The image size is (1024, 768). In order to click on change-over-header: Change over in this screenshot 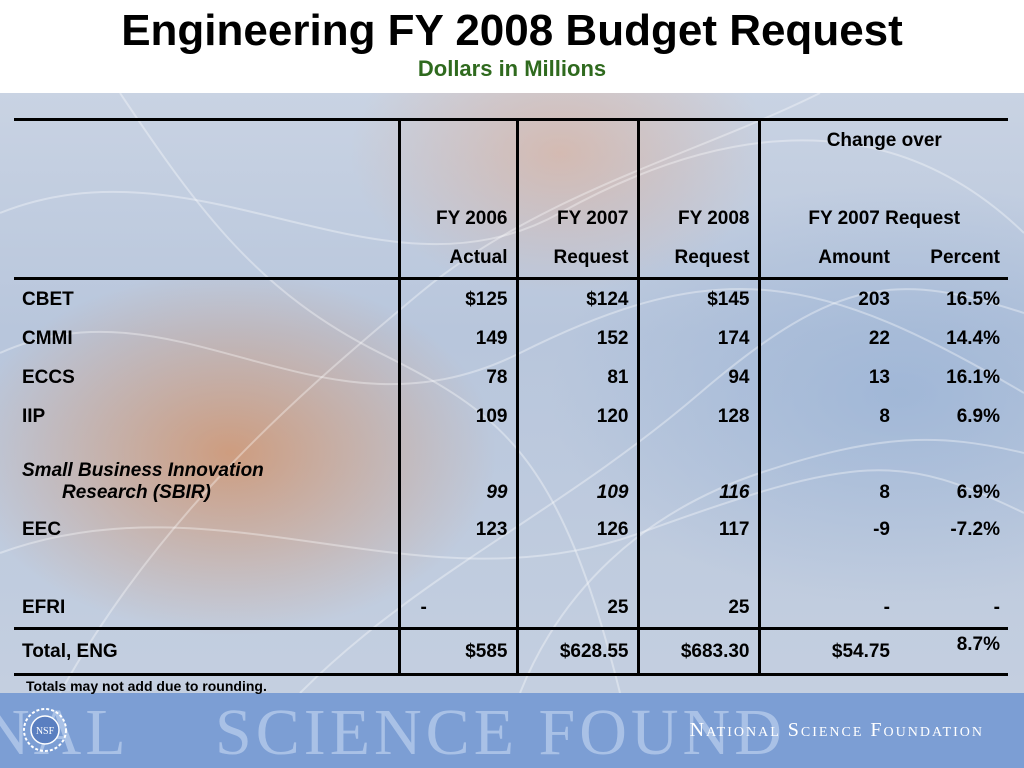, I will do `click(883, 139)`.